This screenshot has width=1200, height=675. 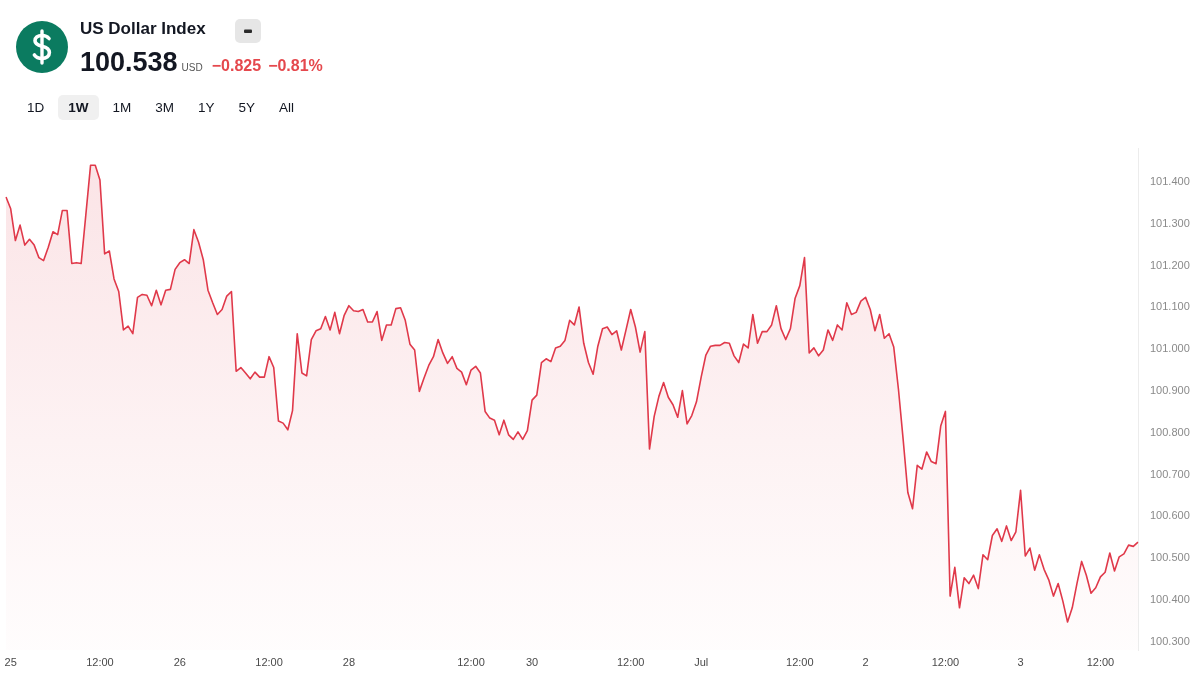 What do you see at coordinates (1170, 598) in the screenshot?
I see `y-tick-label: 100.400` at bounding box center [1170, 598].